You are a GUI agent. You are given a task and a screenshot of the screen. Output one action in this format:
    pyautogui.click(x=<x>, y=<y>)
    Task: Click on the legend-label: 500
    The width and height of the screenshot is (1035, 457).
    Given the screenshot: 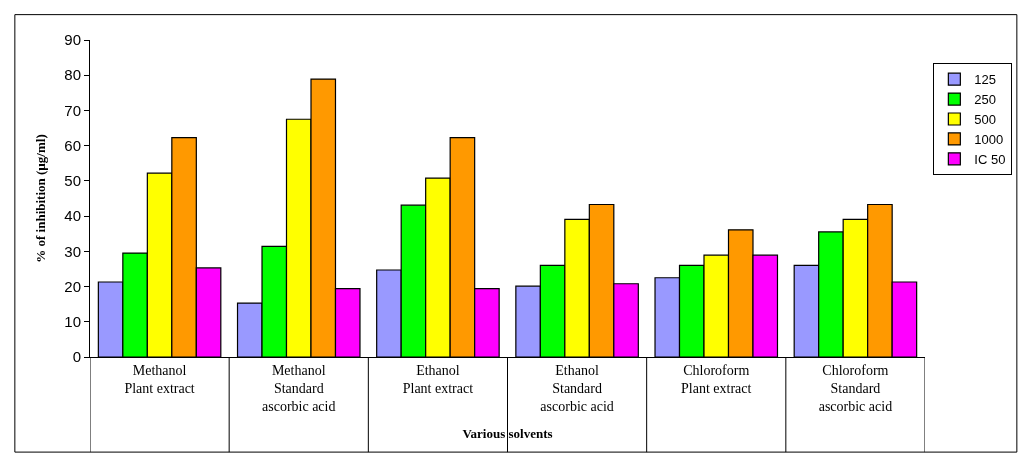 What is the action you would take?
    pyautogui.click(x=985, y=120)
    